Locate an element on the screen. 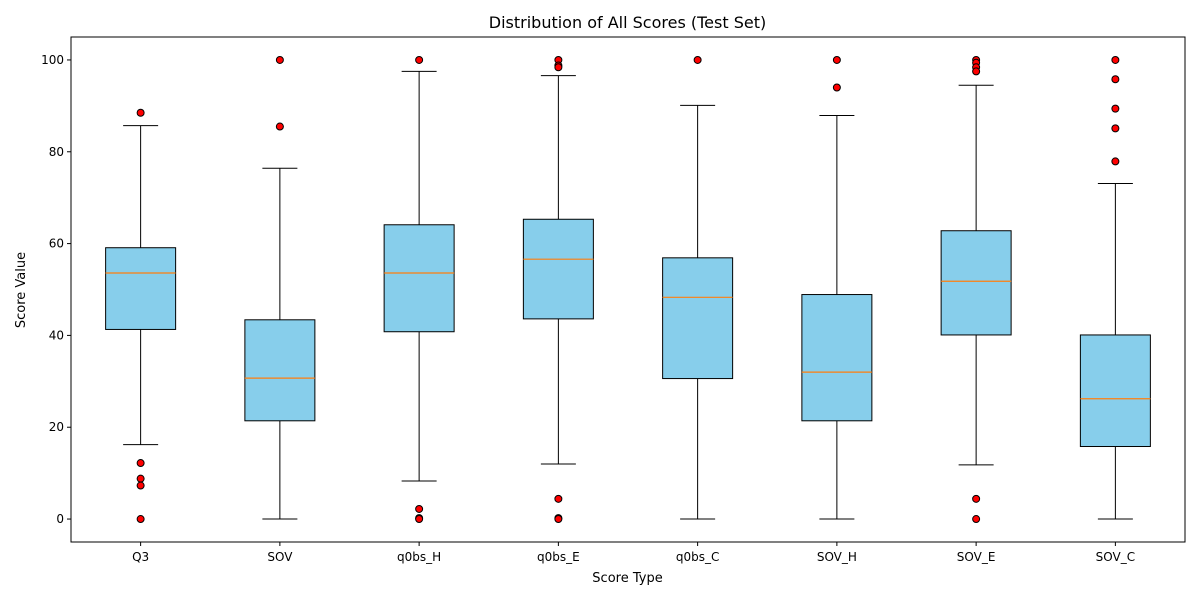 This screenshot has width=1200, height=600. x-axis-label: Score Type is located at coordinates (627, 578).